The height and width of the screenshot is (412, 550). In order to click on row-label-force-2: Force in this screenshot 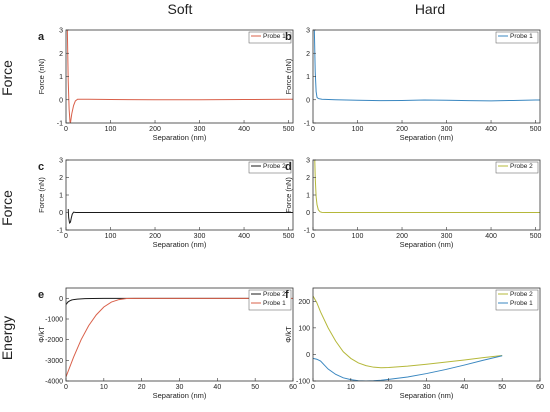, I will do `click(7, 208)`.